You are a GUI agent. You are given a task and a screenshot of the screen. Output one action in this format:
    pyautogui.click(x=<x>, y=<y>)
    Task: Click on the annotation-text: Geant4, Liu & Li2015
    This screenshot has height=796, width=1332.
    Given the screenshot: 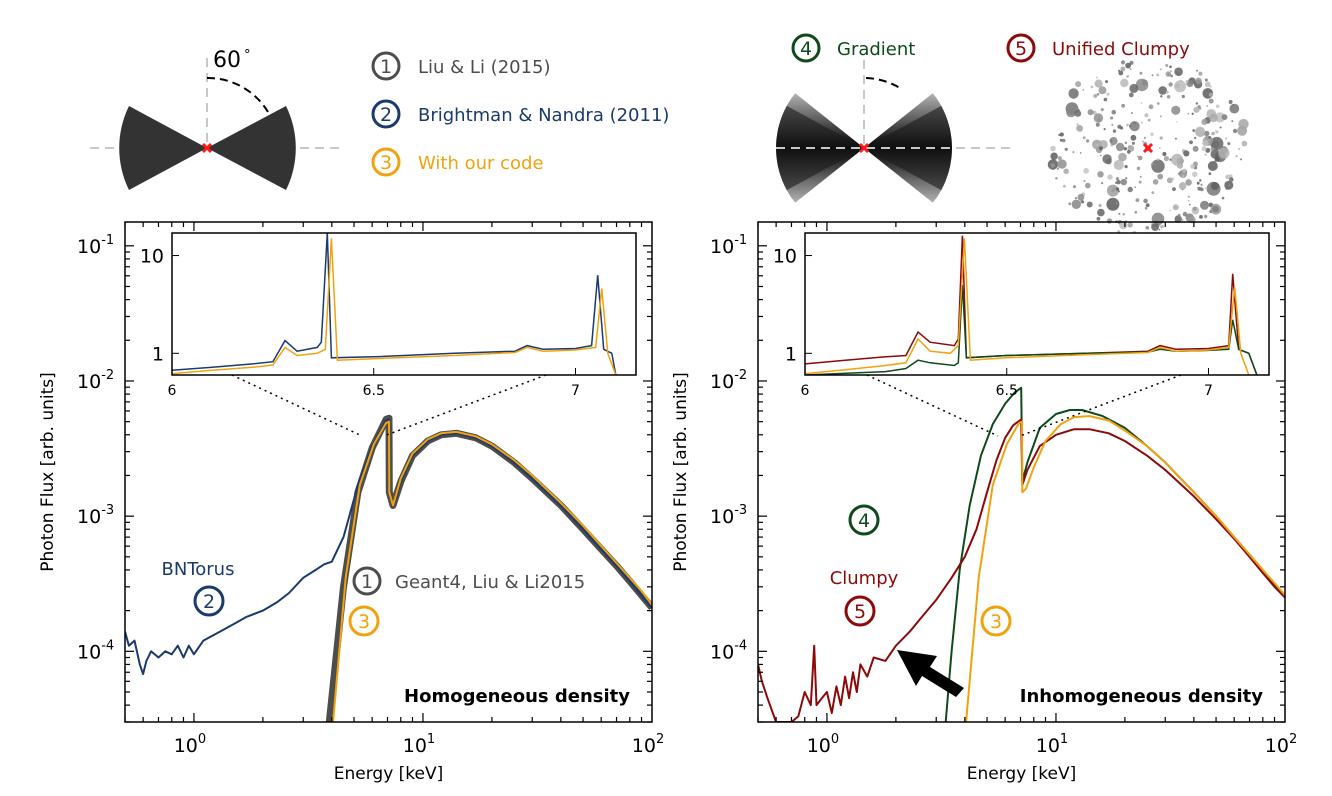 What is the action you would take?
    pyautogui.click(x=490, y=582)
    